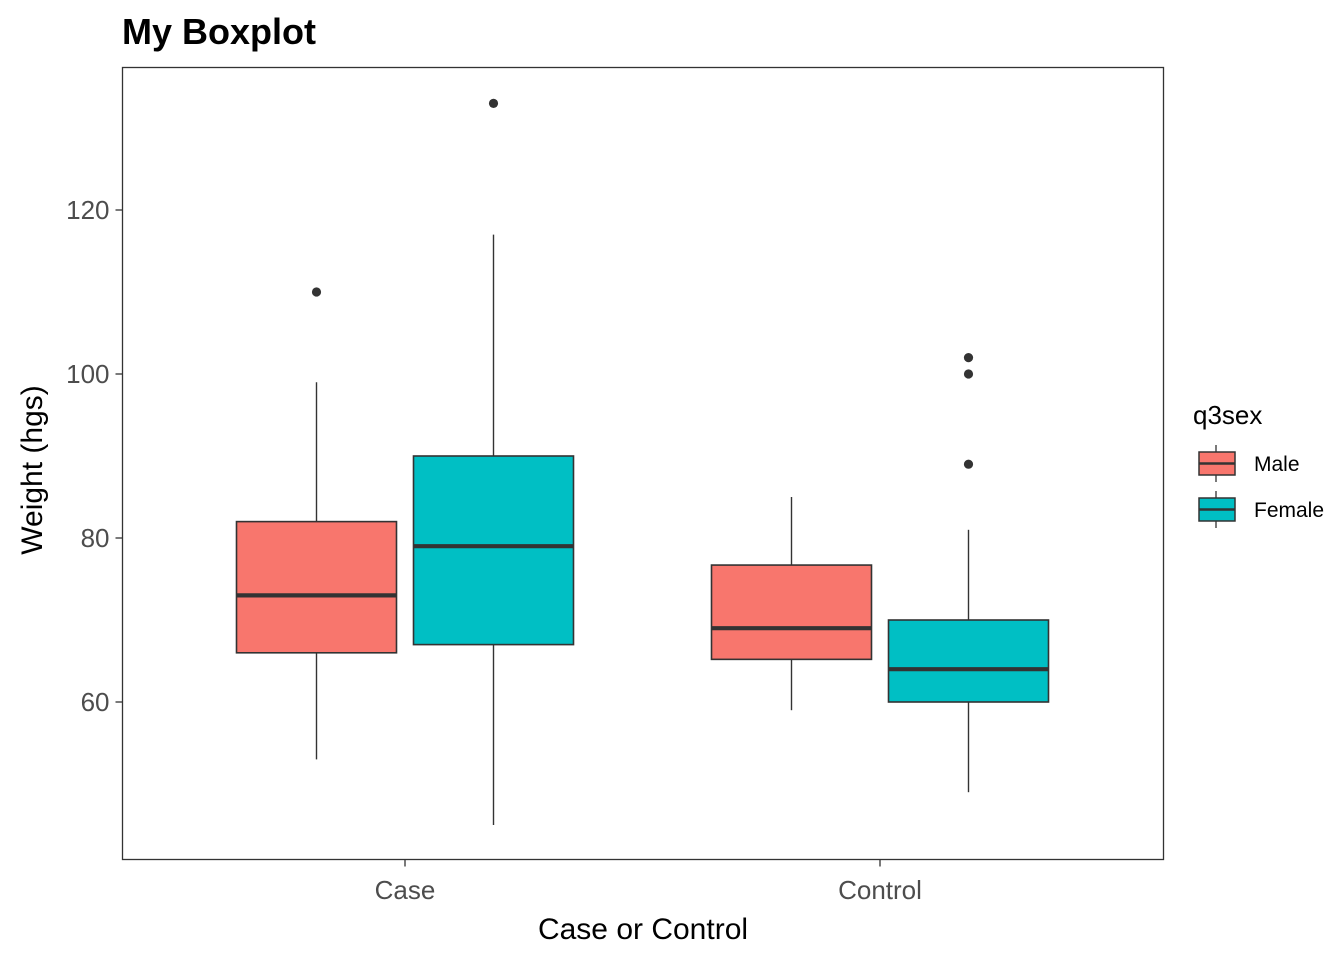 The width and height of the screenshot is (1344, 960). I want to click on legend-key-female, so click(1217, 509).